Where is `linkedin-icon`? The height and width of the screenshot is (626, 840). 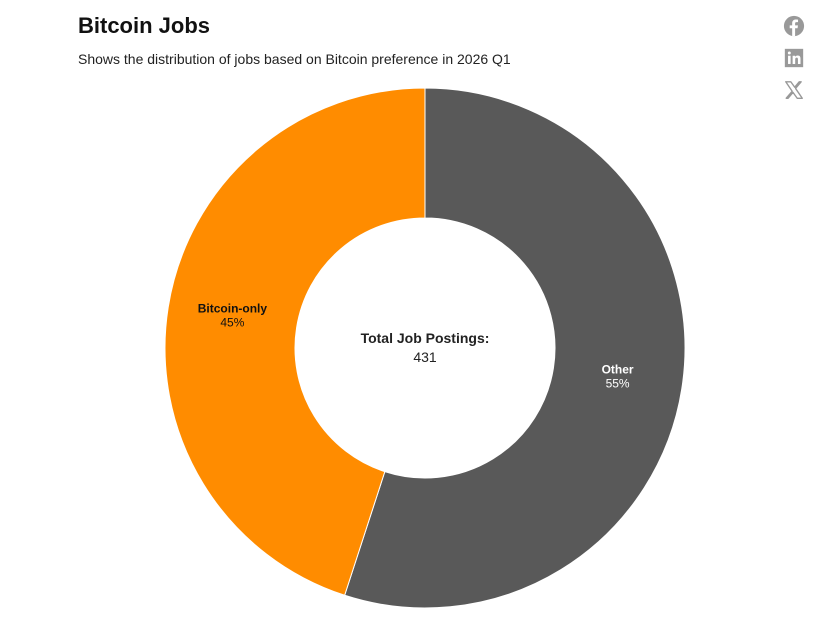
linkedin-icon is located at coordinates (794, 58).